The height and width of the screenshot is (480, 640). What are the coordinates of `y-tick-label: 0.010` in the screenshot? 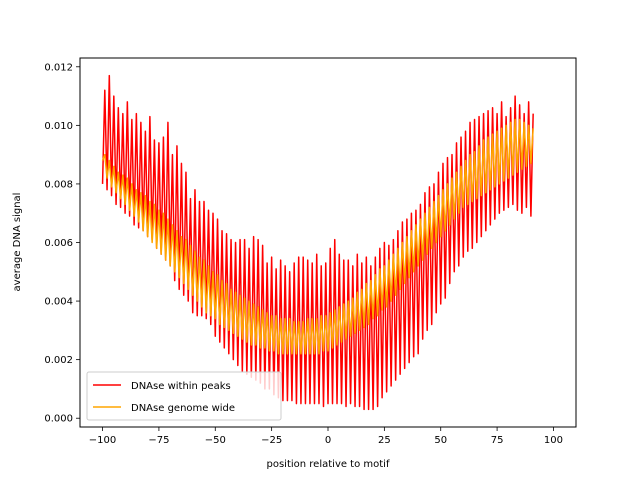 It's located at (58, 126).